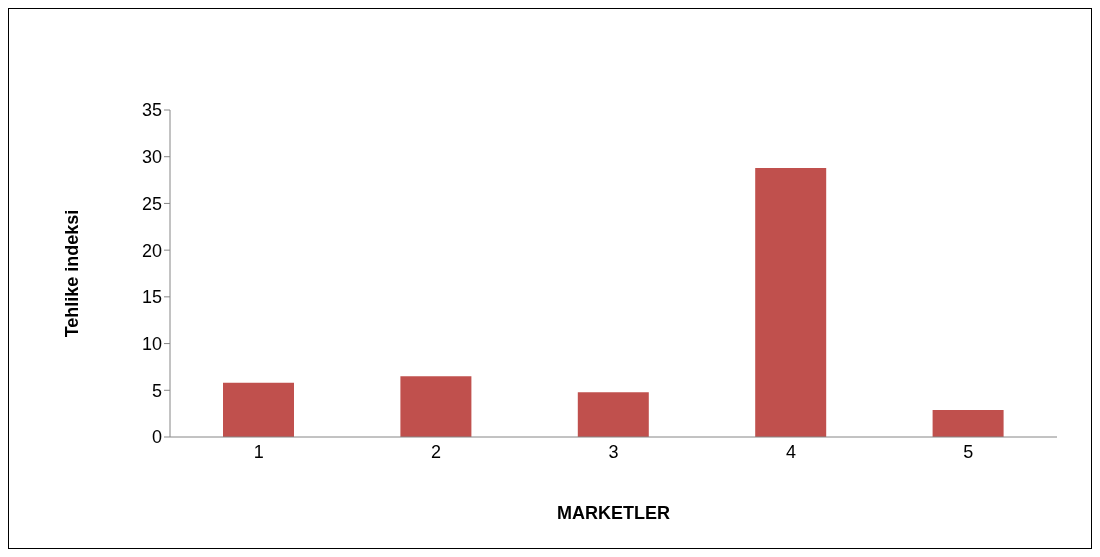  Describe the element at coordinates (151, 157) in the screenshot. I see `y-tick-label: 30` at that location.